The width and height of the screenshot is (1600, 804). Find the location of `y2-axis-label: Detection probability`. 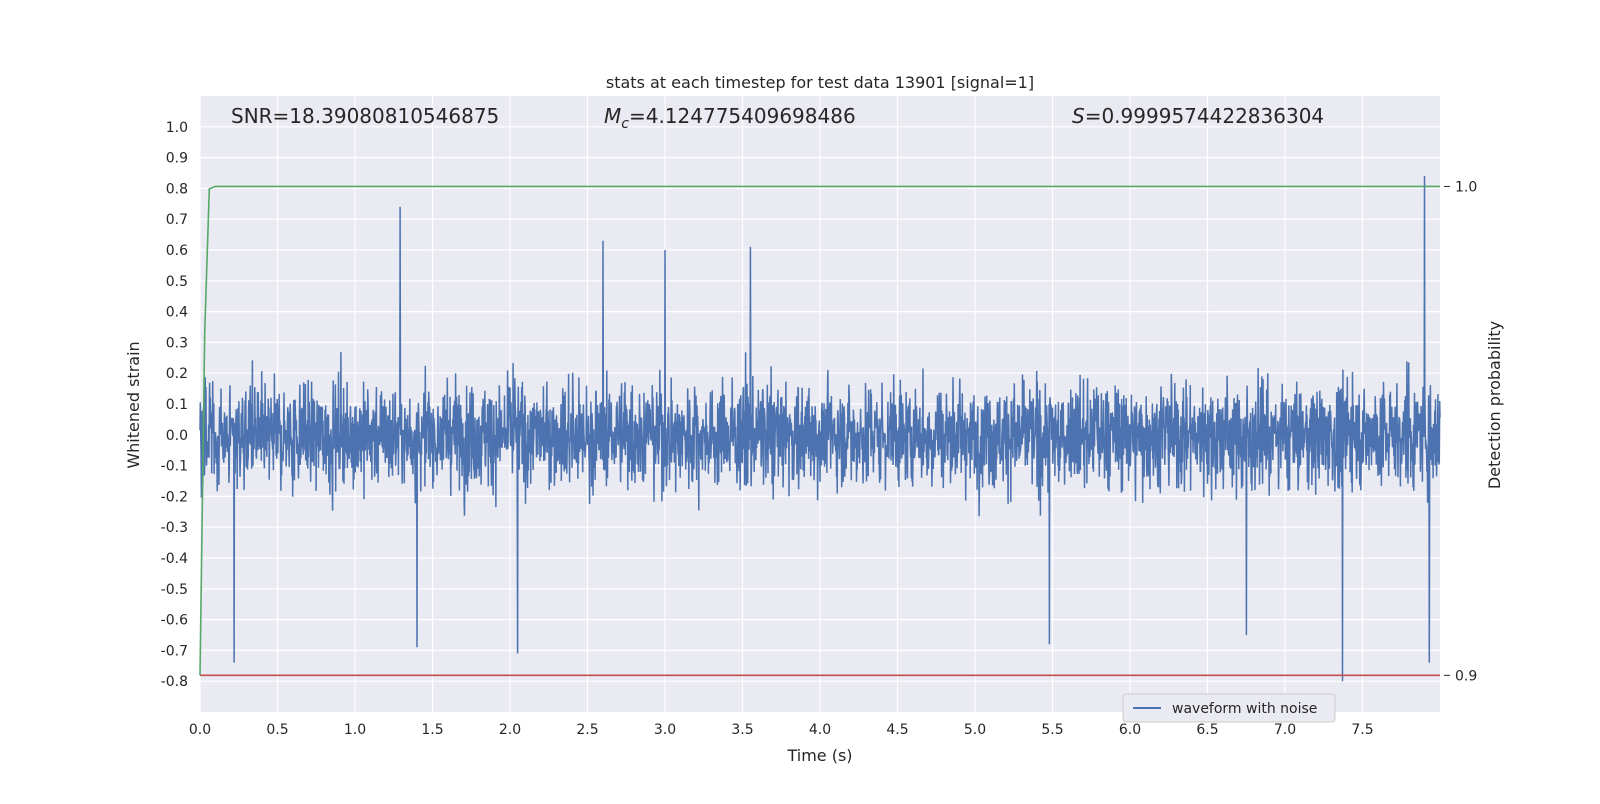

y2-axis-label: Detection probability is located at coordinates (1494, 405).